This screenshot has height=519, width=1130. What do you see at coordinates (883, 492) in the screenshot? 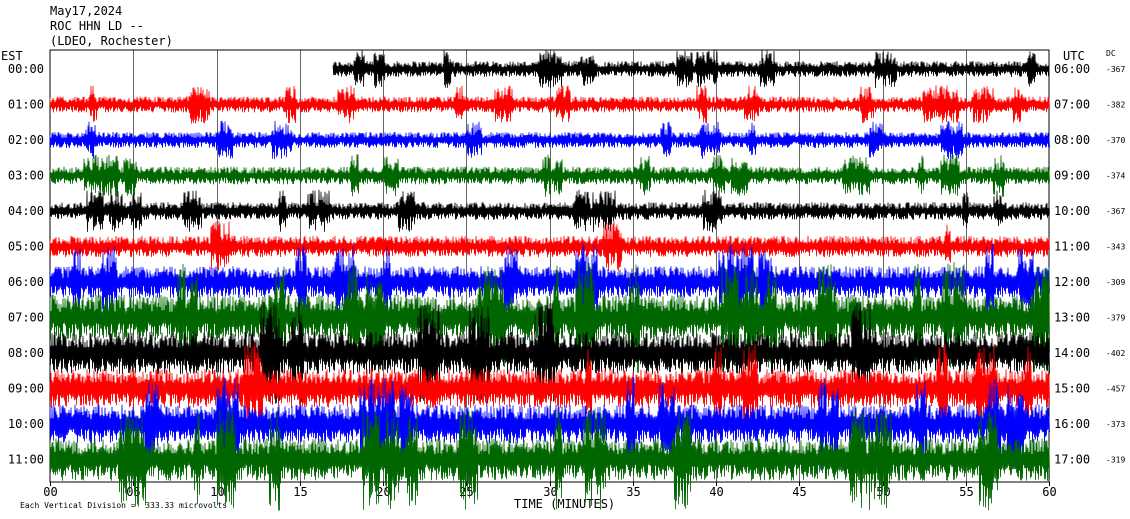
I see `x-tick-label: 50` at bounding box center [883, 492].